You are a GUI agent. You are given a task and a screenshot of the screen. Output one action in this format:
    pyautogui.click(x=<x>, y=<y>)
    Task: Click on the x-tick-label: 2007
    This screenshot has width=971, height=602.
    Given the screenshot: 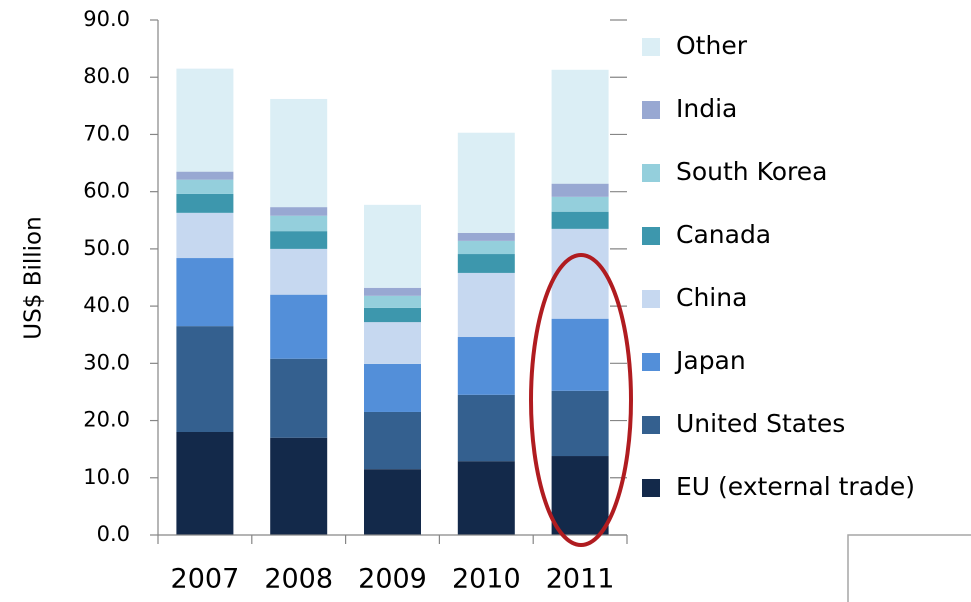 What is the action you would take?
    pyautogui.click(x=205, y=579)
    